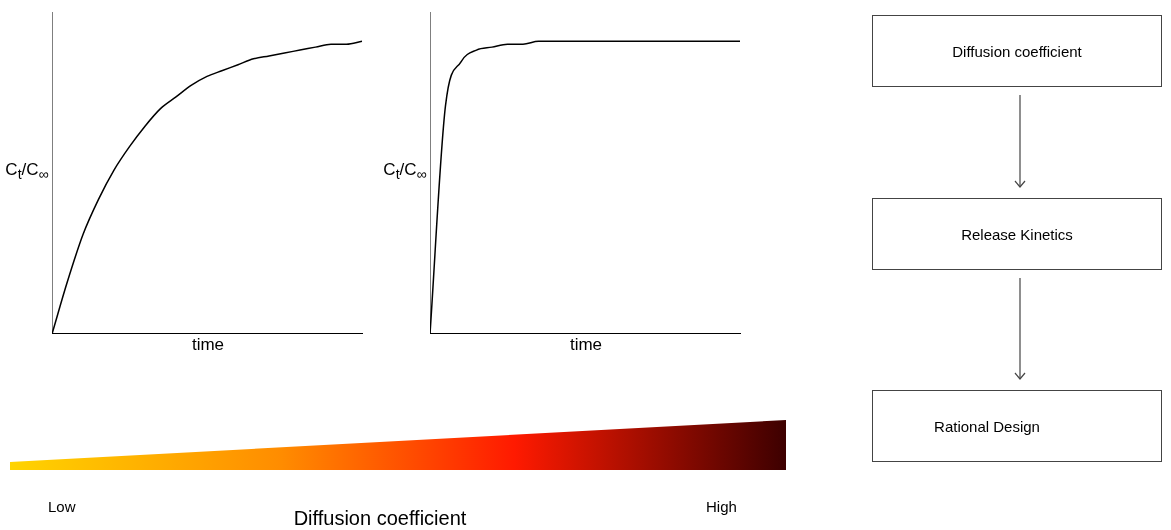 This screenshot has width=1171, height=530. Describe the element at coordinates (1017, 234) in the screenshot. I see `text: Release Kinetics` at that location.